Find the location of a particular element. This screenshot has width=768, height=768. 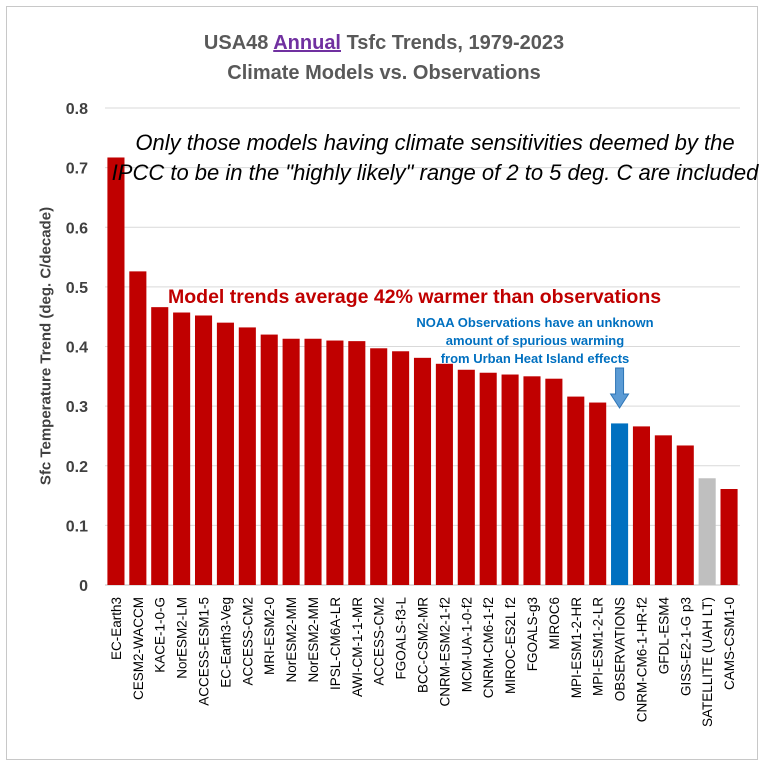

x-tick-label: MPI-ESM1-2-HR is located at coordinates (576, 648).